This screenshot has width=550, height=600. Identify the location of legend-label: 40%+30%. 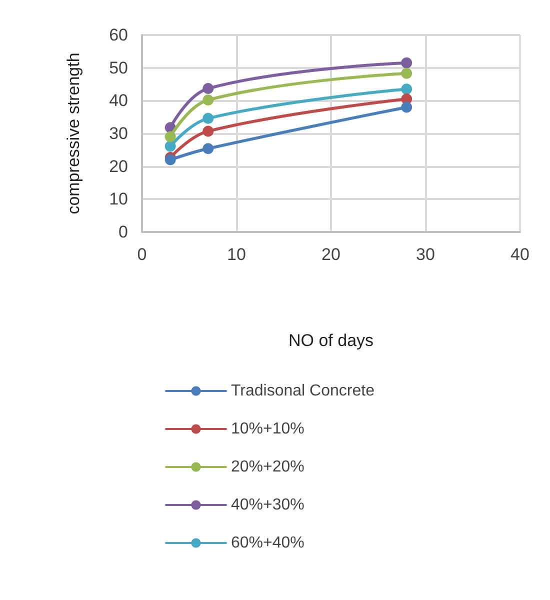
(267, 505).